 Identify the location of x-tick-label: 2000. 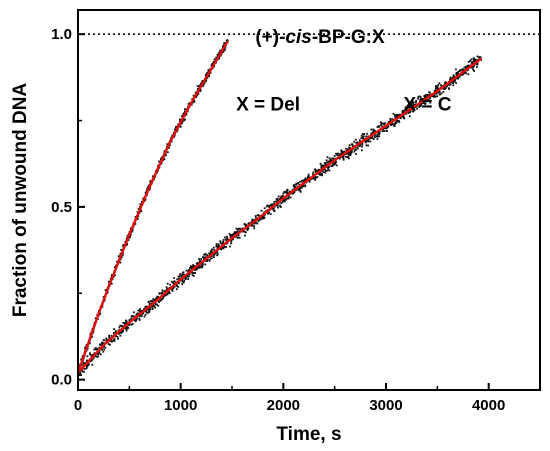
(283, 405).